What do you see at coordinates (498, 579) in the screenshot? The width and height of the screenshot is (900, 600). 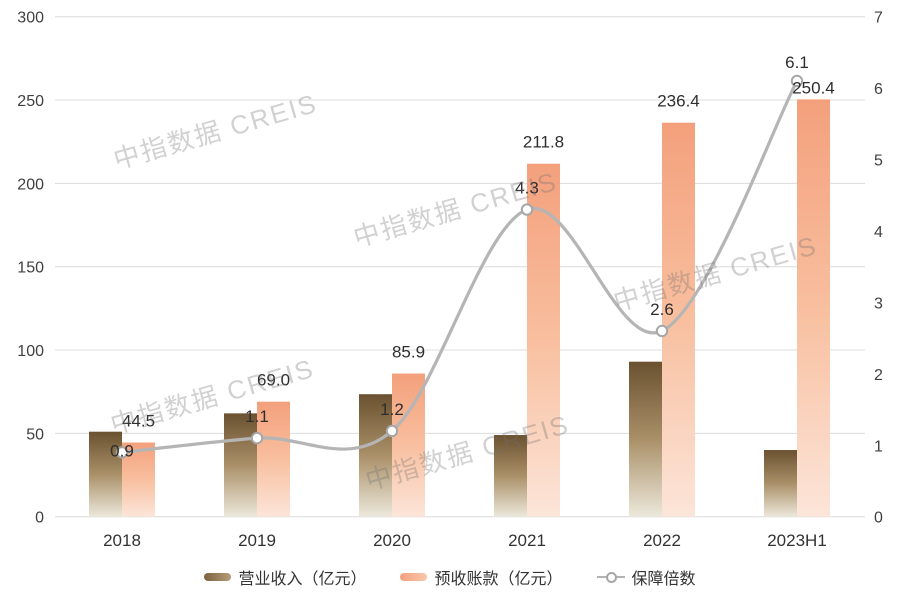 I see `legend-label-advance-receipts: 预收账款（亿元）` at bounding box center [498, 579].